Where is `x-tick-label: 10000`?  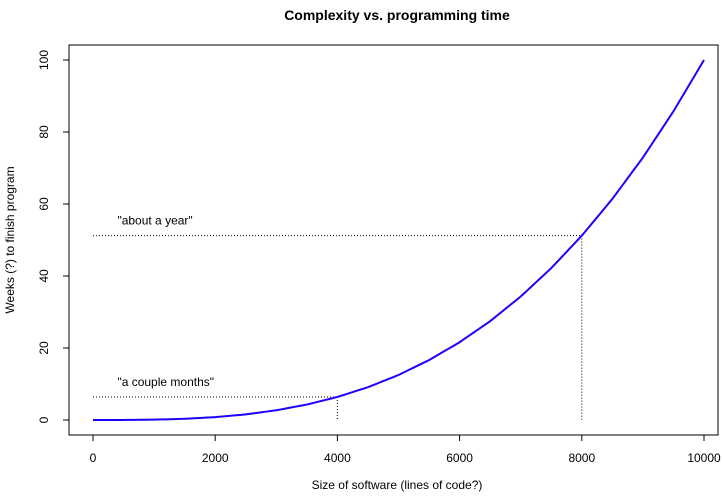 x-tick-label: 10000 is located at coordinates (704, 458).